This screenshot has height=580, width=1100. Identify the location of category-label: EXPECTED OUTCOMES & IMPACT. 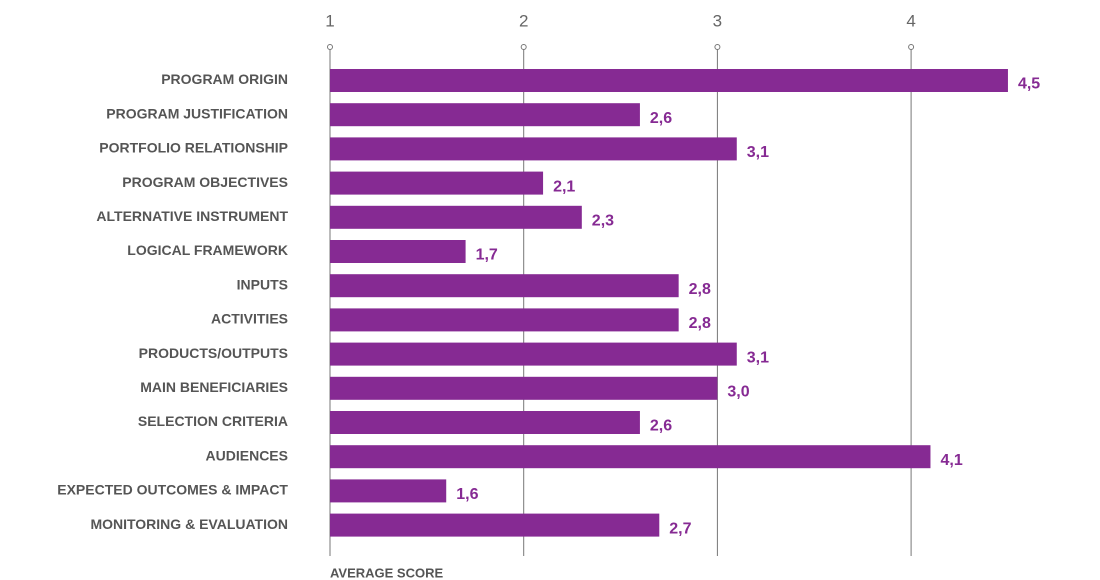
(172, 490).